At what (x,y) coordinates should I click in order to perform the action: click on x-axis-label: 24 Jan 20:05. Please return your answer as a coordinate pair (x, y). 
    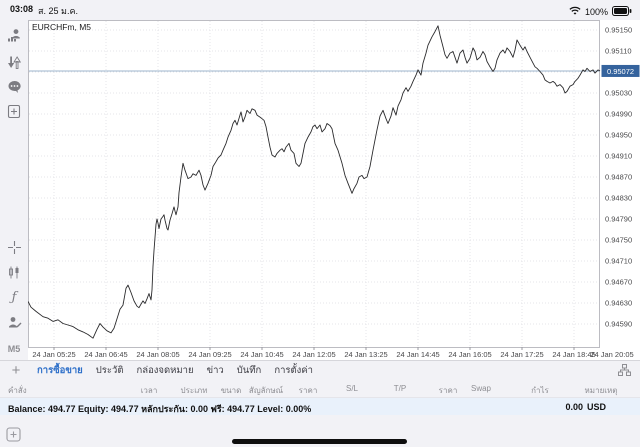
    Looking at the image, I should click on (611, 354).